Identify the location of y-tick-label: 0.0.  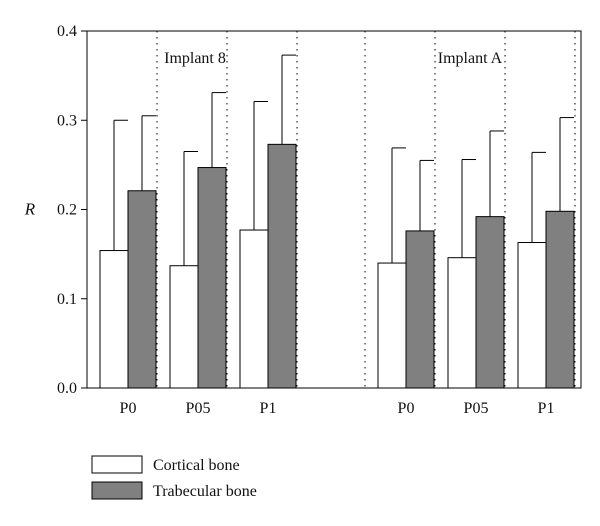
(67, 388).